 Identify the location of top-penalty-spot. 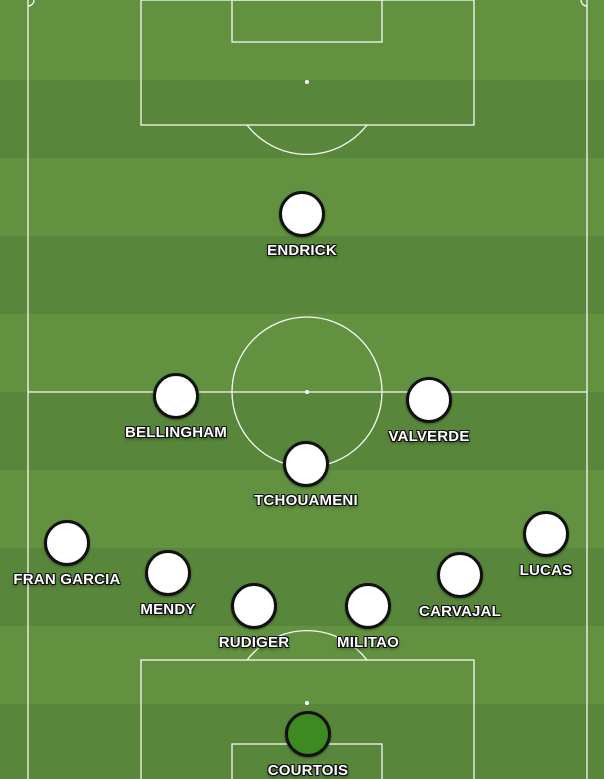
(307, 82).